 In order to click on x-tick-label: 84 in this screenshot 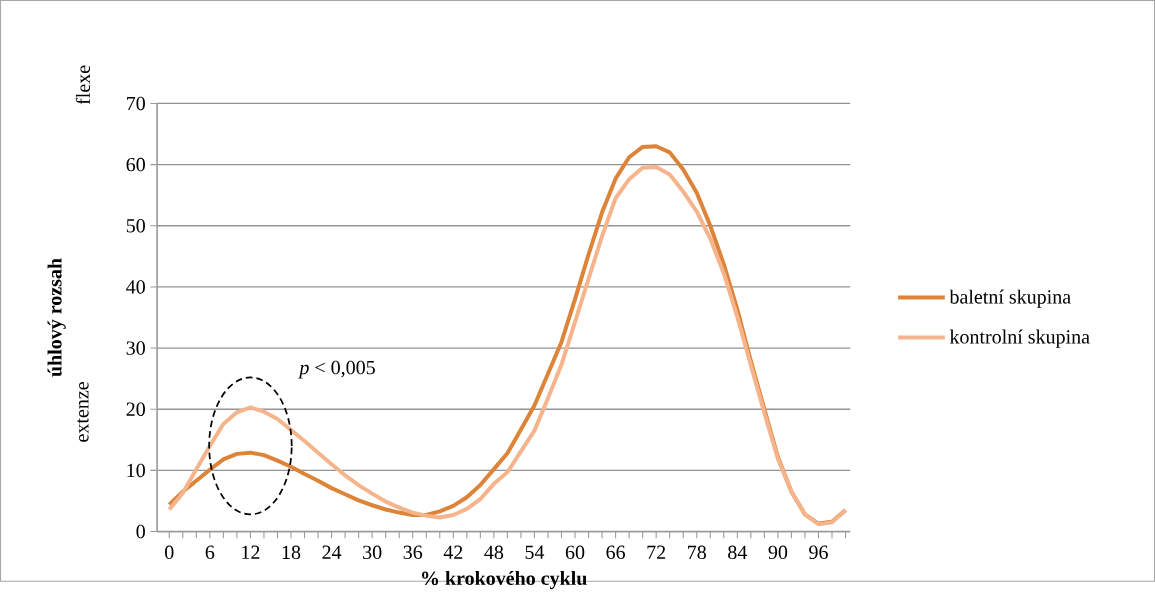, I will do `click(738, 552)`.